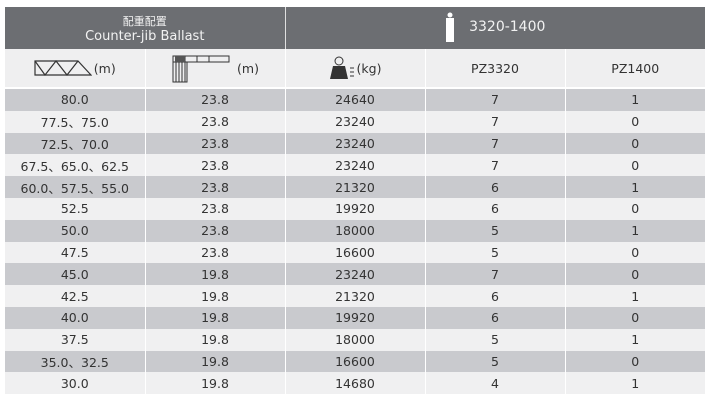 Image resolution: width=708 pixels, height=402 pixels. What do you see at coordinates (75, 99) in the screenshot?
I see `cell-jib-length: 80.0` at bounding box center [75, 99].